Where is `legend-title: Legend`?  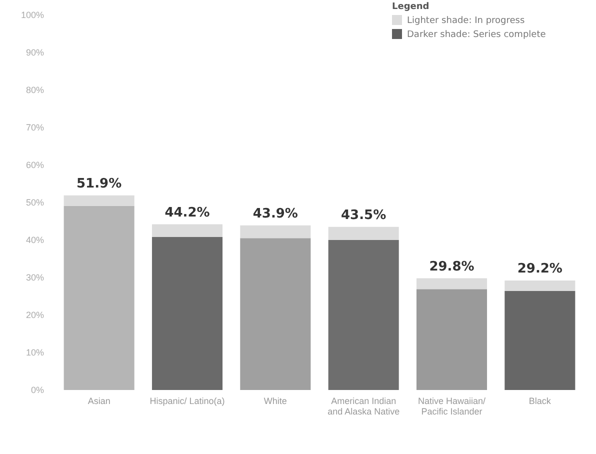
legend-title: Legend is located at coordinates (411, 7).